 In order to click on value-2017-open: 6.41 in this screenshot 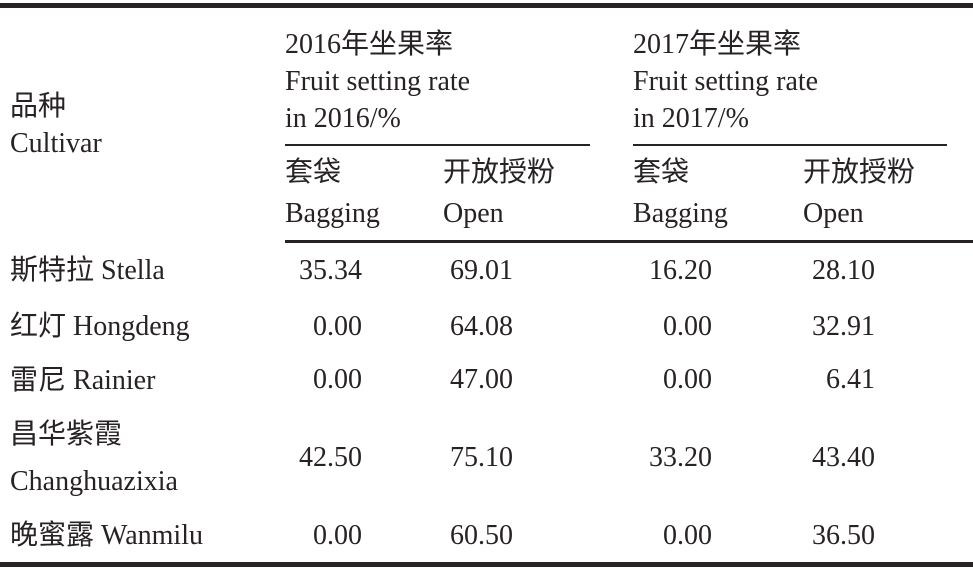, I will do `click(851, 379)`.